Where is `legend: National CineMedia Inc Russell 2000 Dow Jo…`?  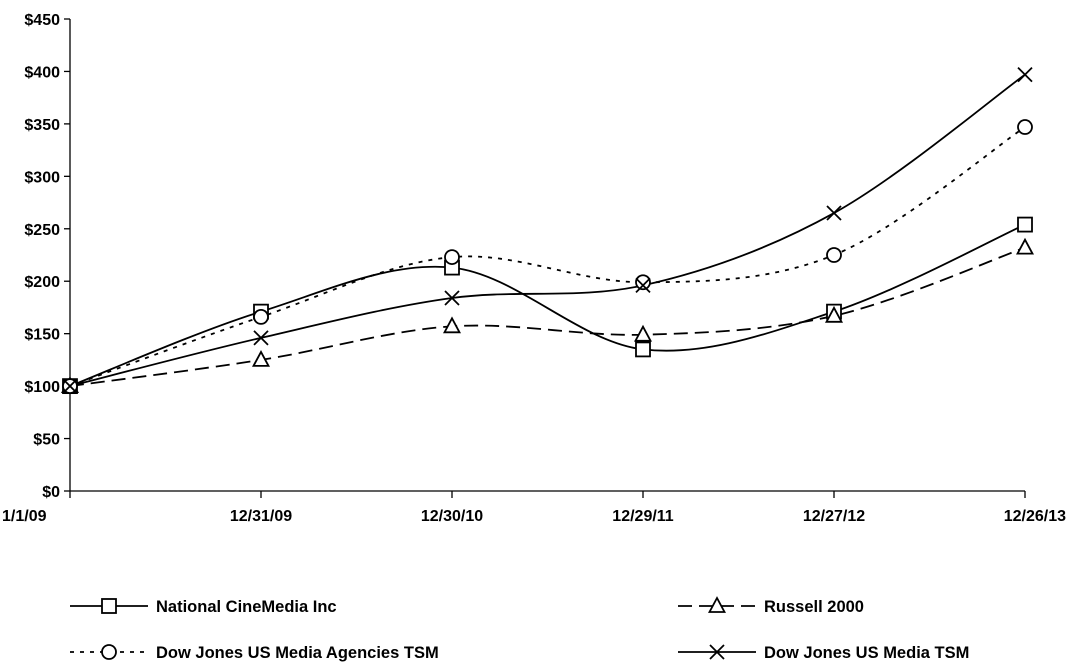
legend: National CineMedia Inc Russell 2000 Dow Jo… is located at coordinates (519, 629).